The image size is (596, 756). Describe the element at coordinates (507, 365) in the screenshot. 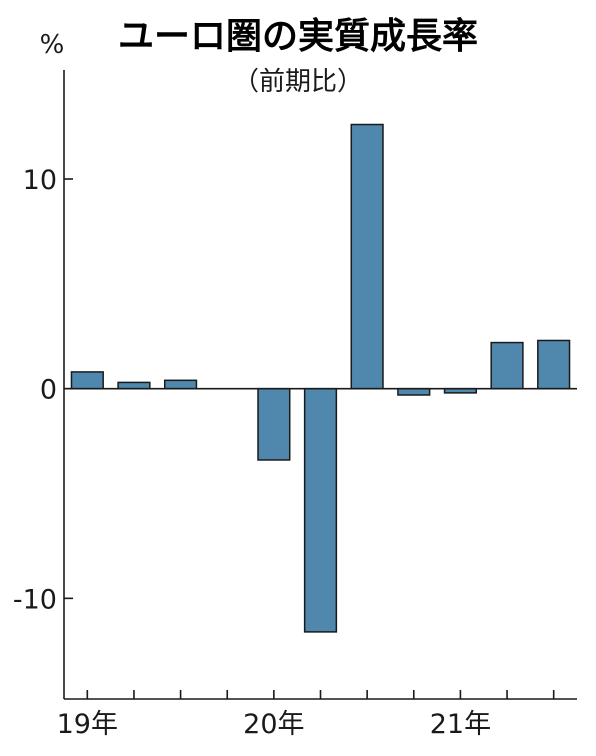

I see `bar-2021Q2` at that location.